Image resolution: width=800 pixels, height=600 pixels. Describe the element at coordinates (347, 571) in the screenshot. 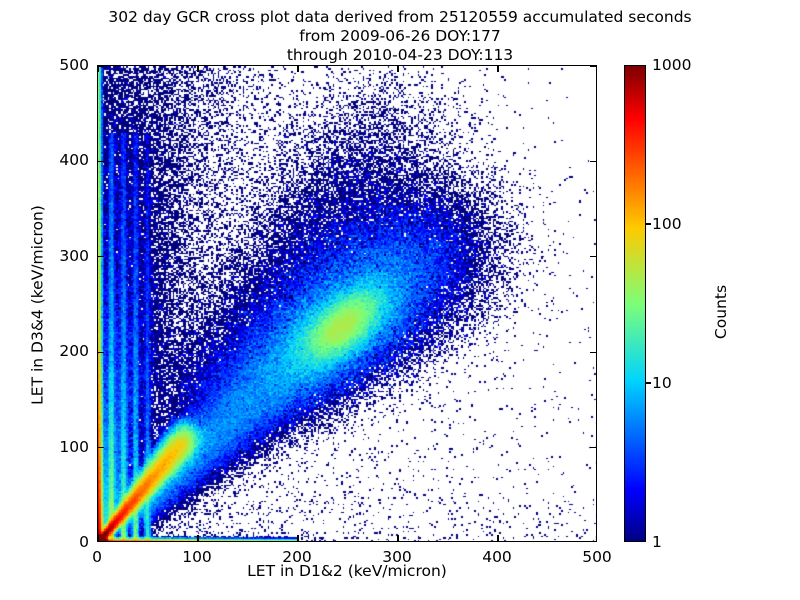

I see `x-axis-label: LET in D1&2 (keV/micron)` at that location.